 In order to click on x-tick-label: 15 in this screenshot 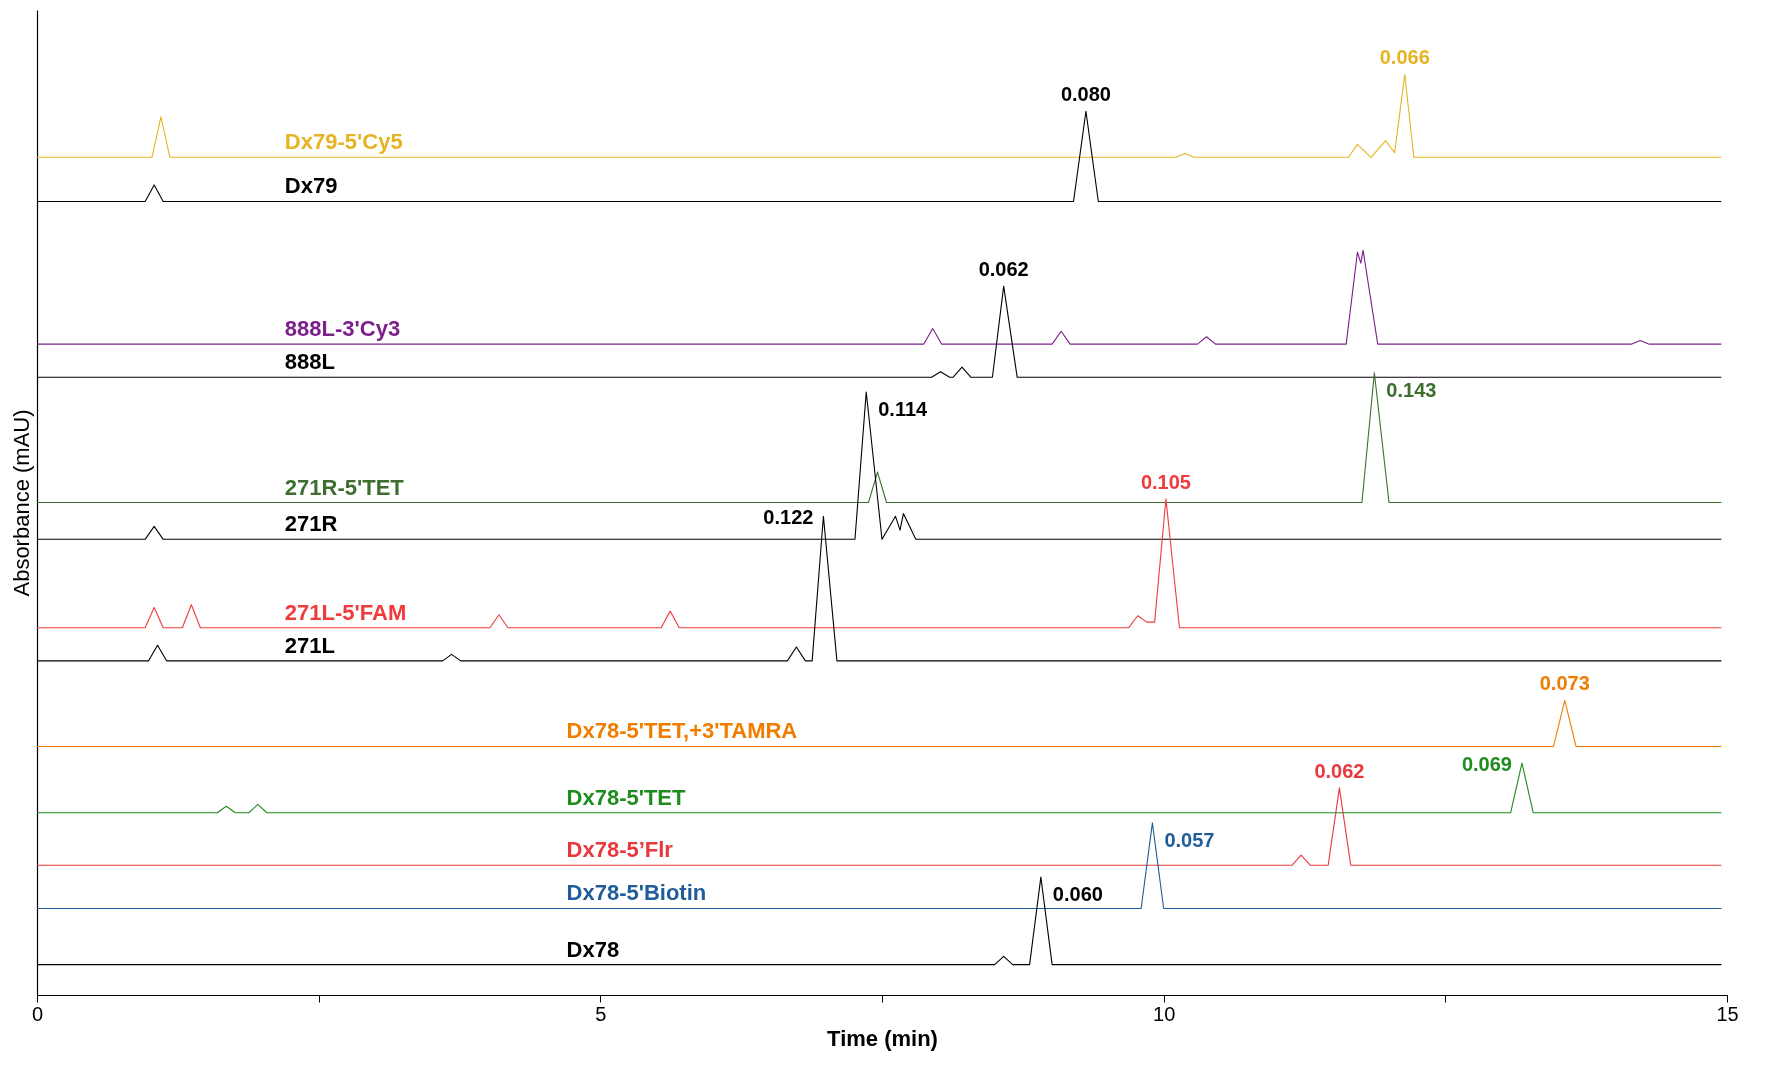, I will do `click(1727, 1013)`.